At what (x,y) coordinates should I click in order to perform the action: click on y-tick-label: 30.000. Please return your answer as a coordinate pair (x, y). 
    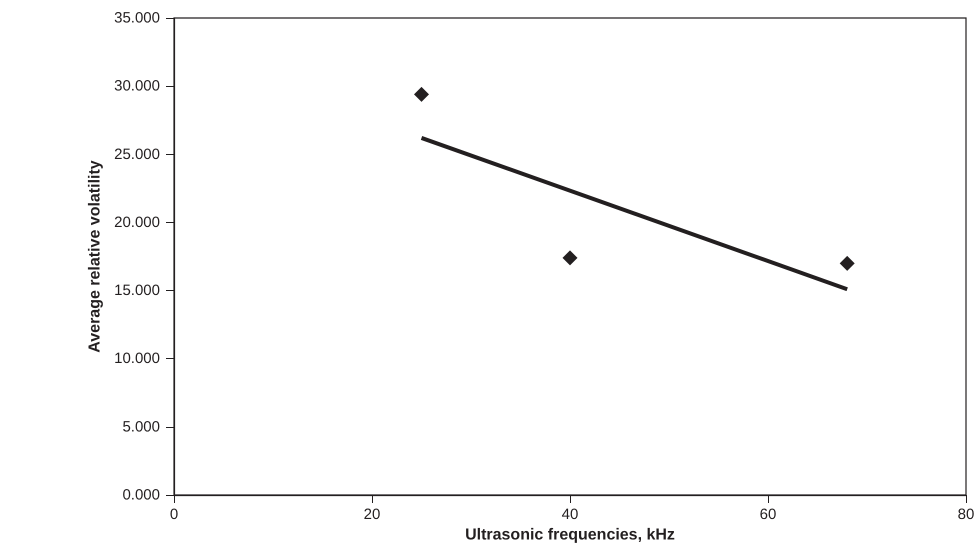
    Looking at the image, I should click on (137, 86).